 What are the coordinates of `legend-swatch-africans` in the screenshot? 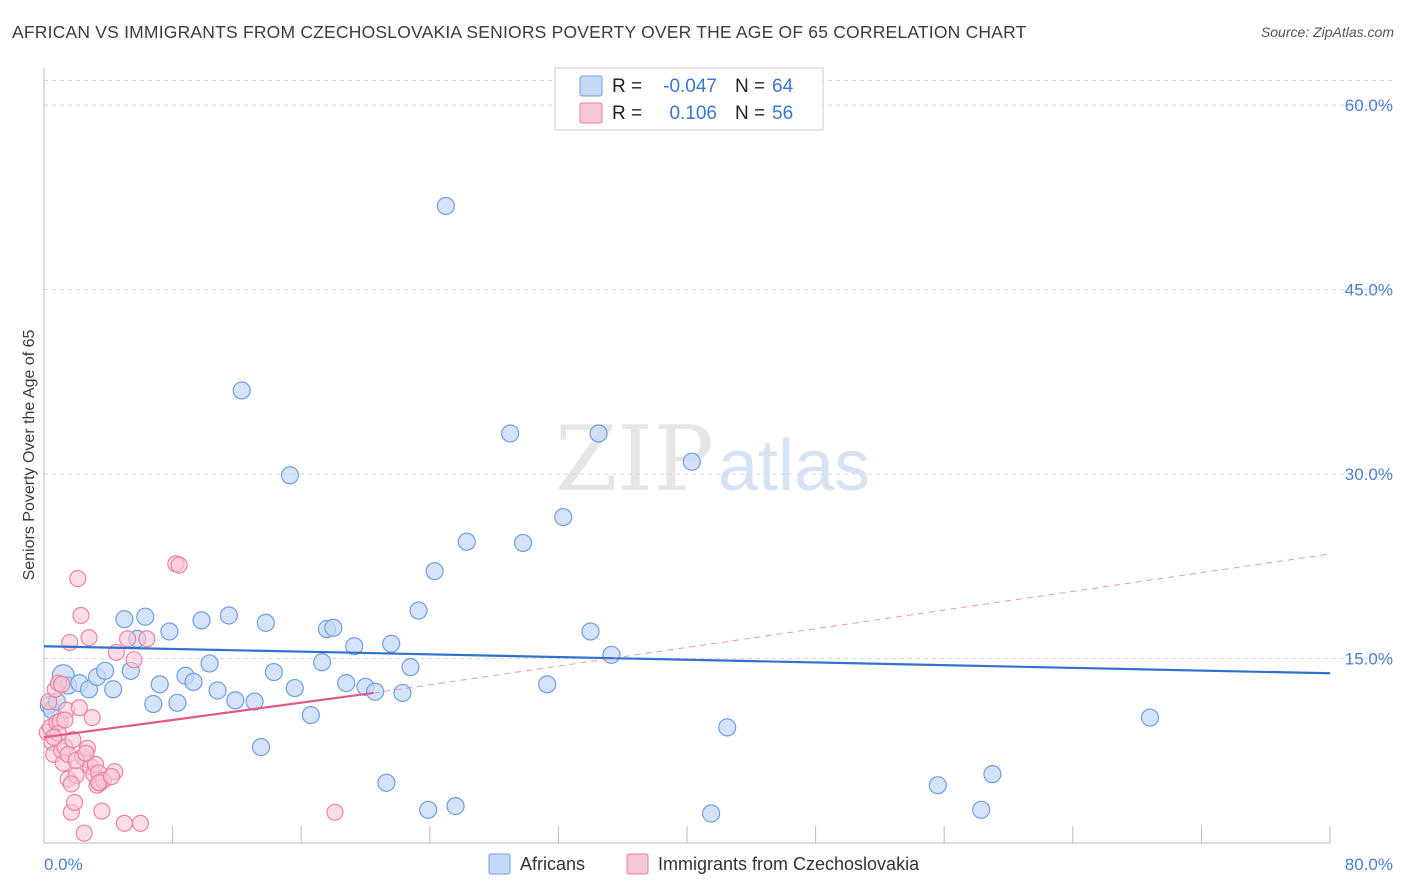 It's located at (591, 86).